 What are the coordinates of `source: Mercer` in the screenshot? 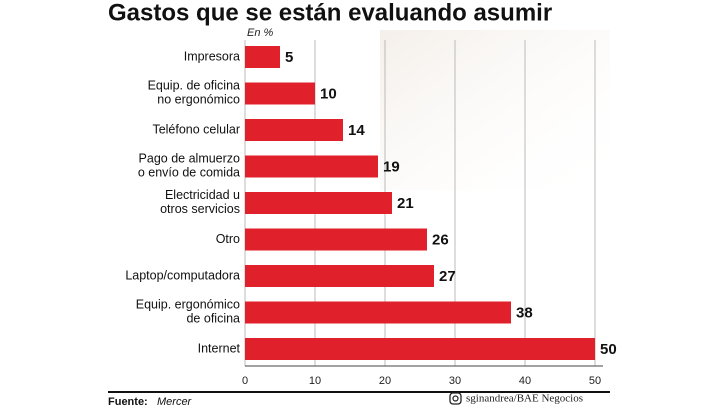 It's located at (175, 400).